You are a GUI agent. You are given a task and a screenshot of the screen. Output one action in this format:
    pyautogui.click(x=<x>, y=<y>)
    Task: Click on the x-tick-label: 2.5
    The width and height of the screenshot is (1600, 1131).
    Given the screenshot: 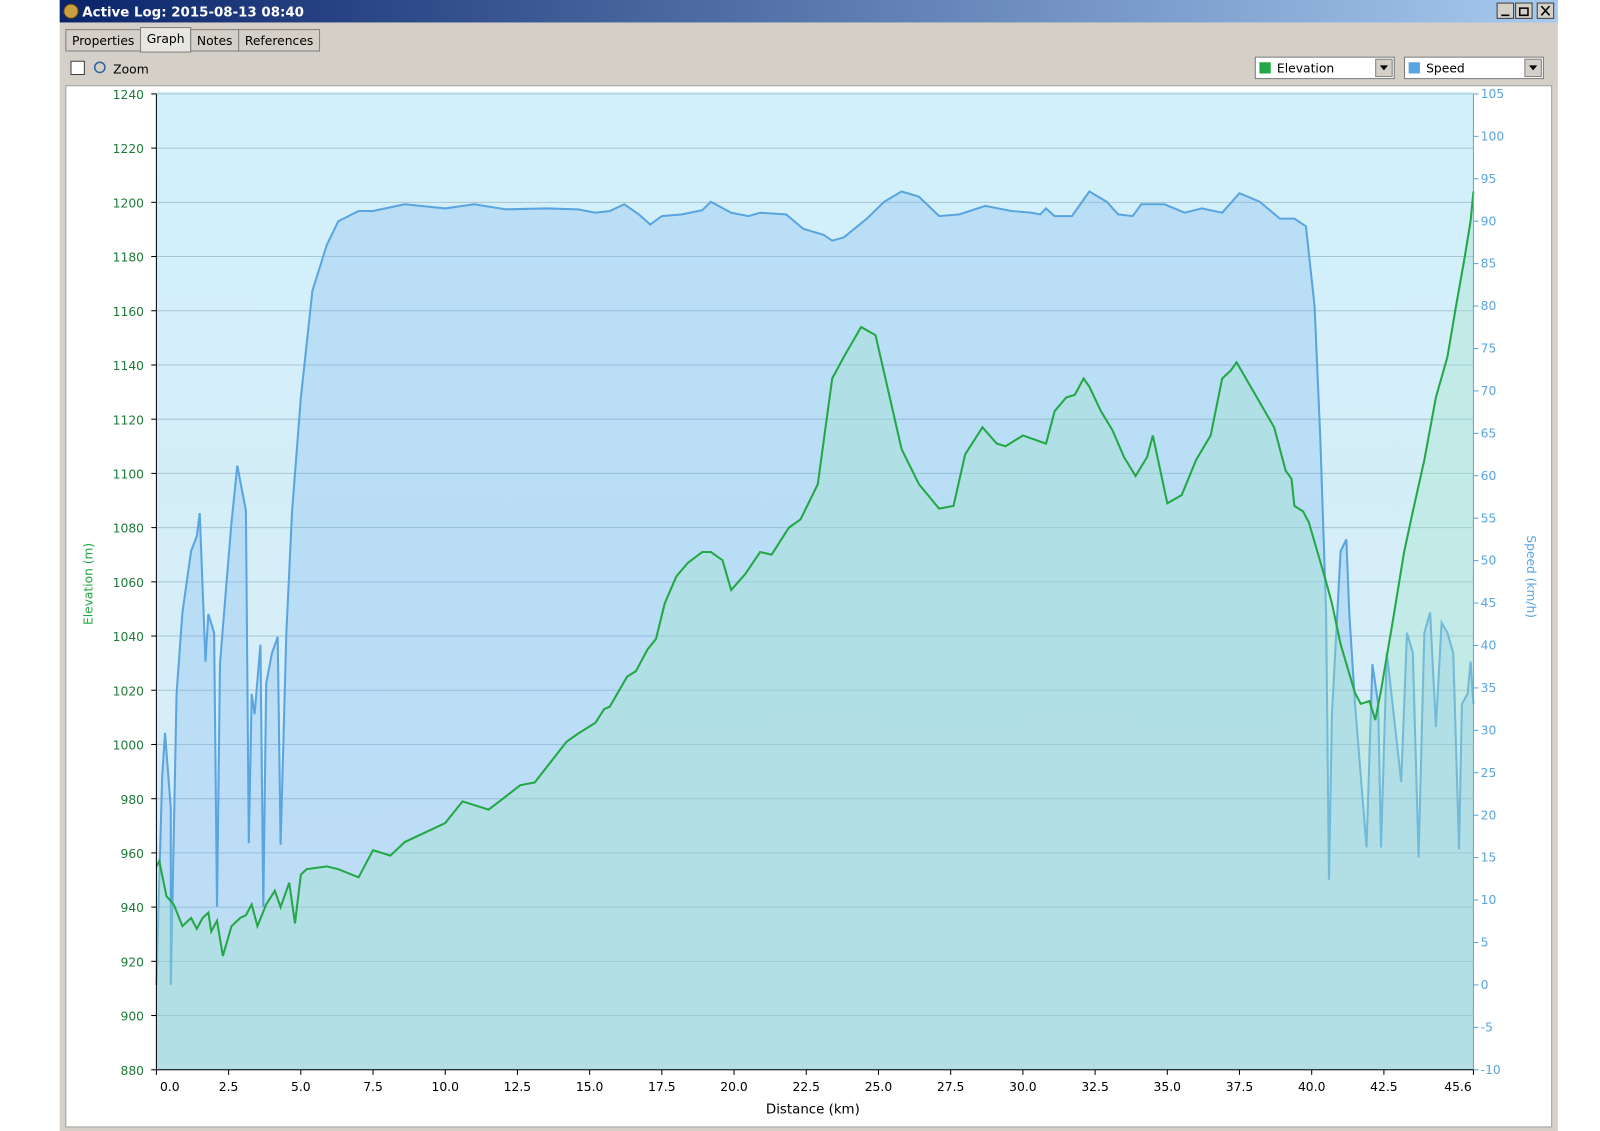 What is the action you would take?
    pyautogui.click(x=229, y=1087)
    